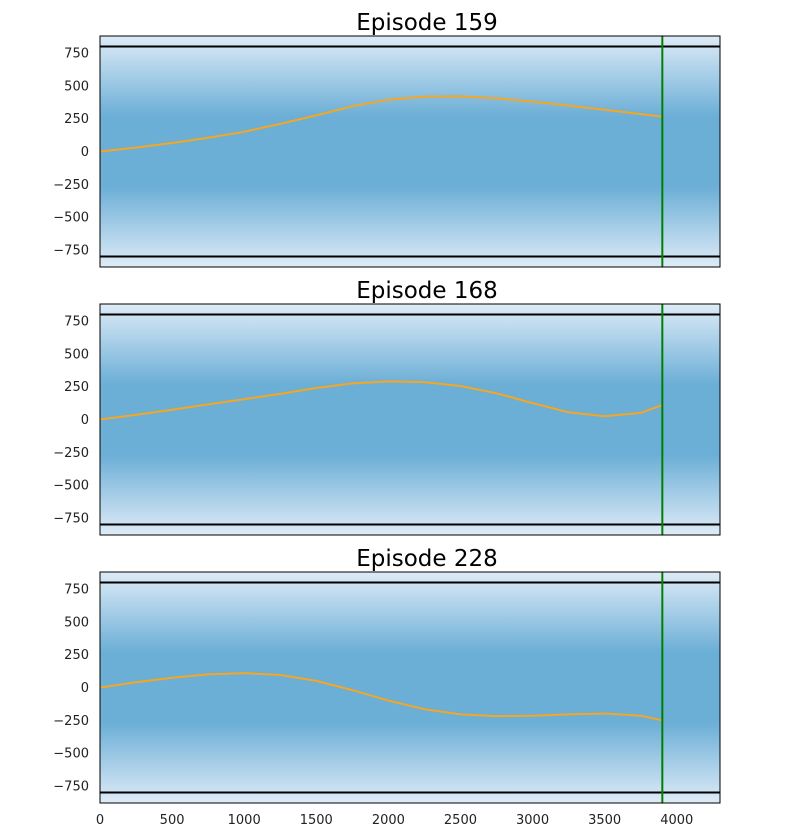 The height and width of the screenshot is (836, 800). Describe the element at coordinates (460, 820) in the screenshot. I see `x-tick-label: 2500` at that location.